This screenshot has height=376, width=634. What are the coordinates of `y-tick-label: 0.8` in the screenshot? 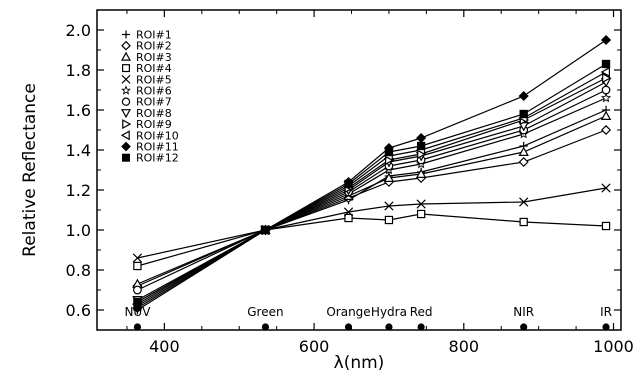 It's located at (78, 270).